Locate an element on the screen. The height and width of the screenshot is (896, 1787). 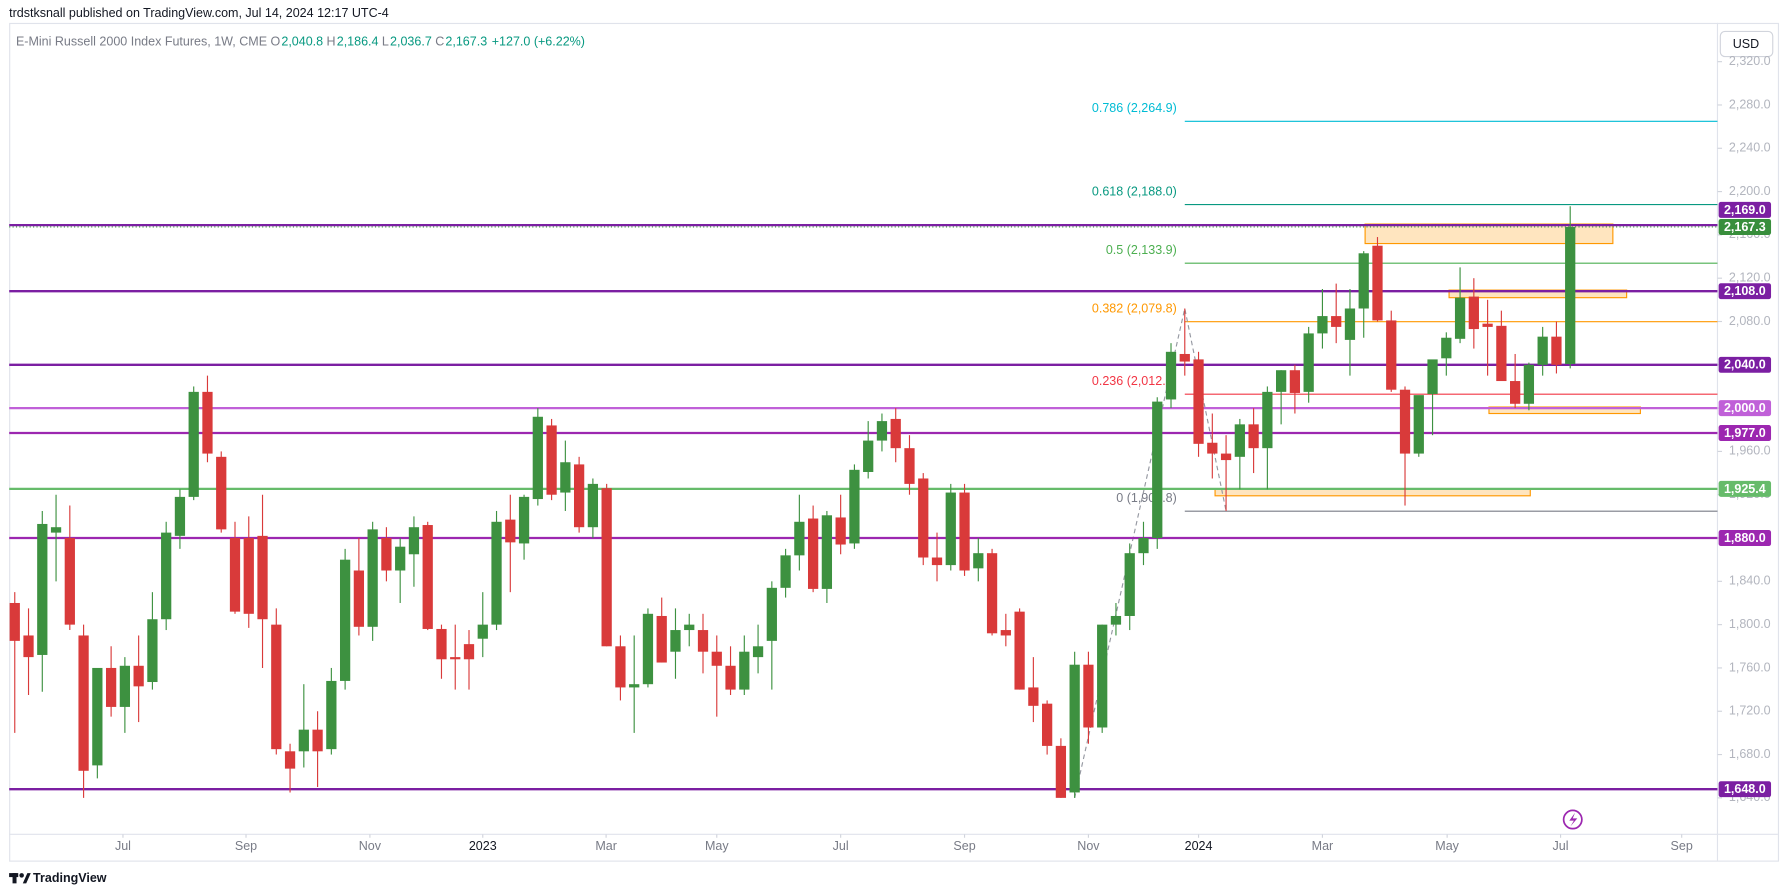
alert-bolt is located at coordinates (1573, 819).